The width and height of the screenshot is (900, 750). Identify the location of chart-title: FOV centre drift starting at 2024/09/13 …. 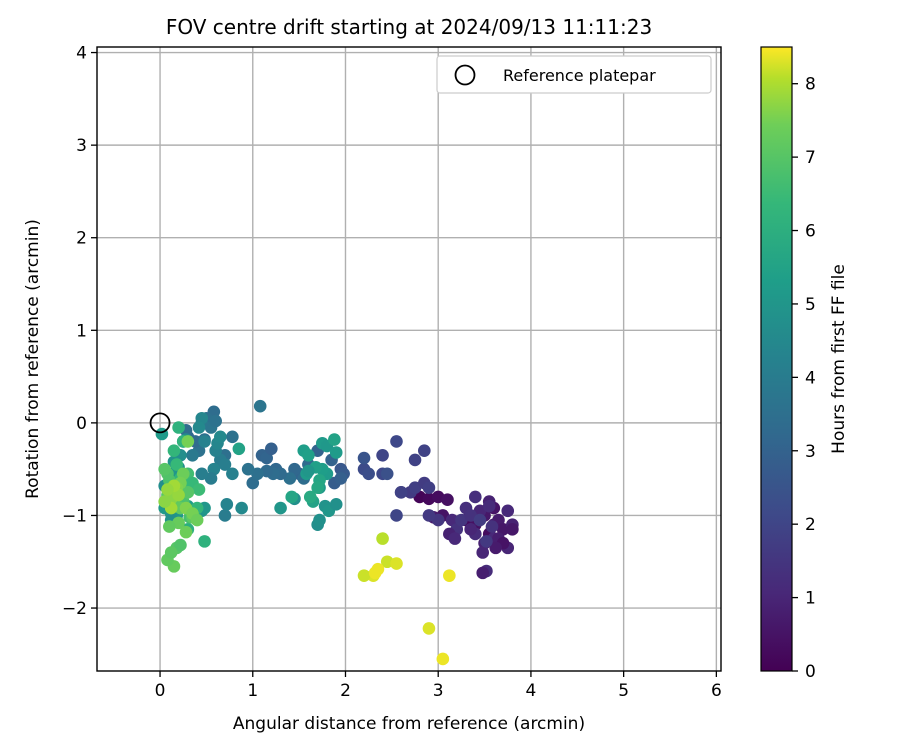
(409, 27).